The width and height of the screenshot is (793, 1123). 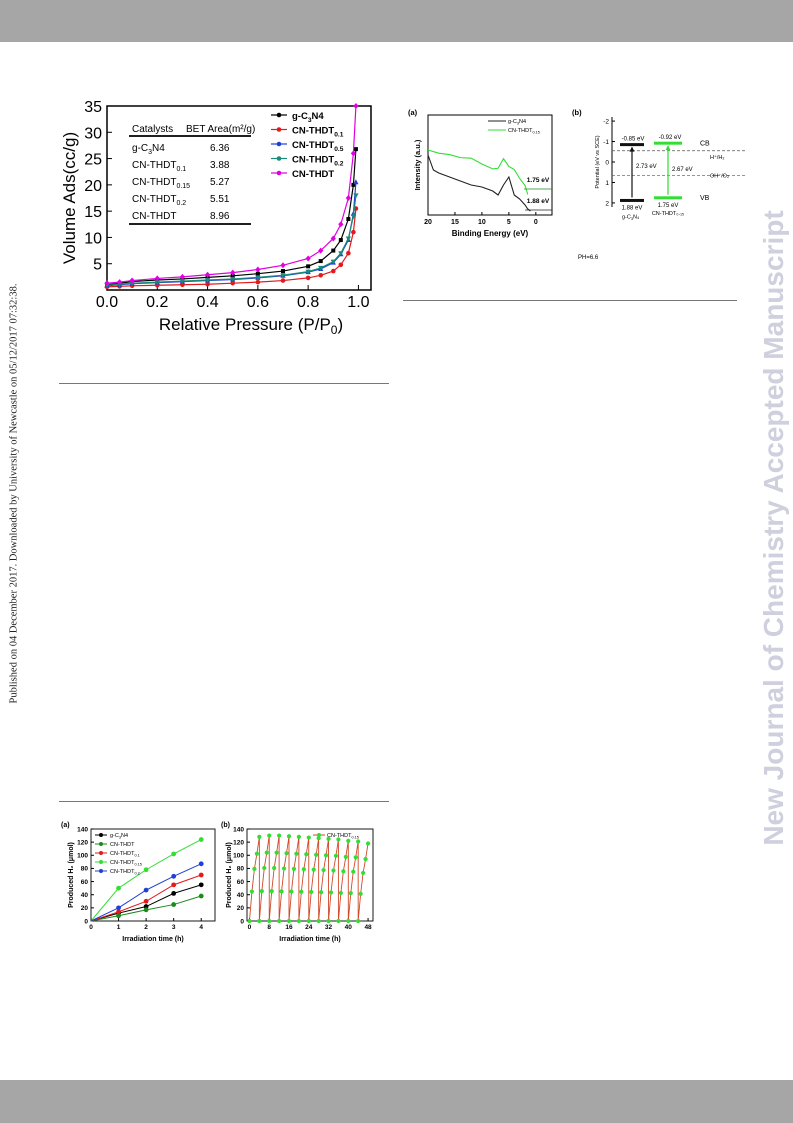 I want to click on redox-label: H⁺/H₂, so click(x=717, y=157).